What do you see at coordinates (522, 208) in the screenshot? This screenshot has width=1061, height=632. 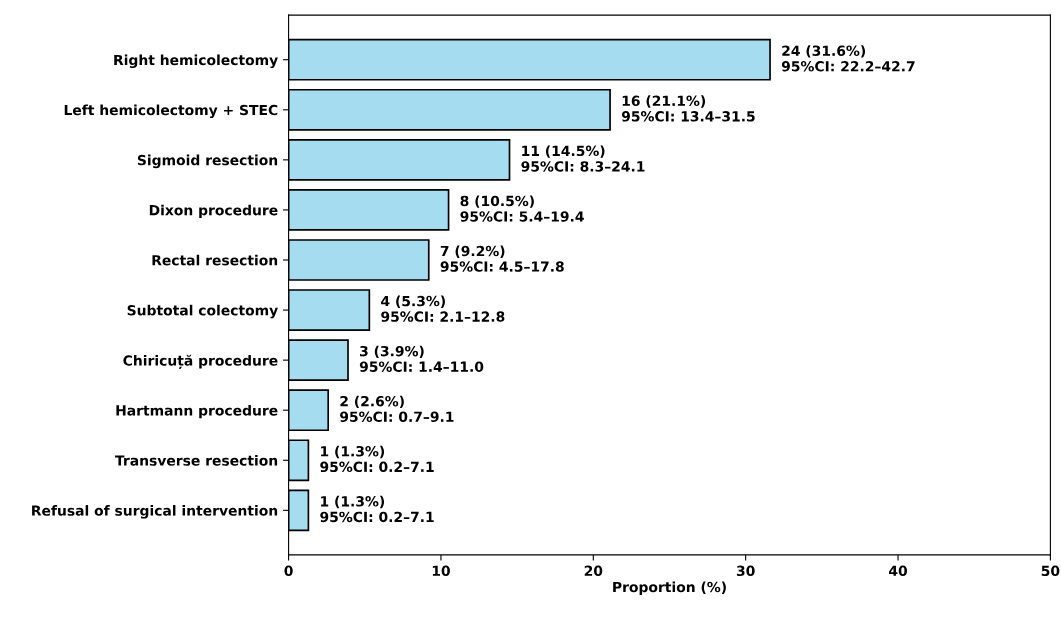 I see `data-label: 8 (10.5%) 95%CI: 5.4–19.4` at bounding box center [522, 208].